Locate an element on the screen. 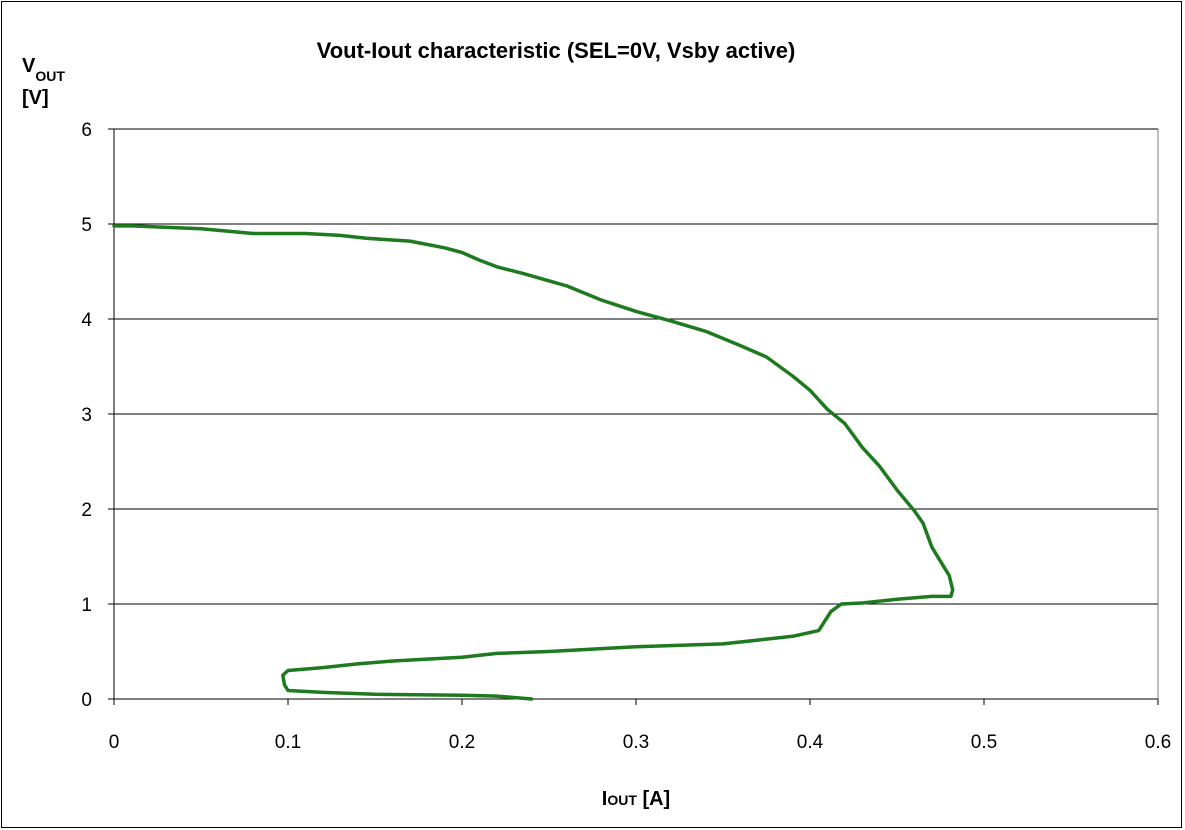  x-tick-label: 0.6 is located at coordinates (1158, 742).